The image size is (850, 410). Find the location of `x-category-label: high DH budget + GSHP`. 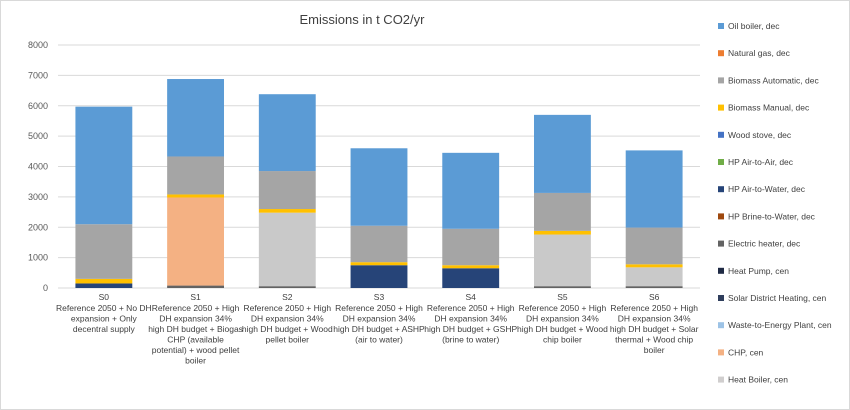

x-category-label: high DH budget + GSHP is located at coordinates (470, 329).